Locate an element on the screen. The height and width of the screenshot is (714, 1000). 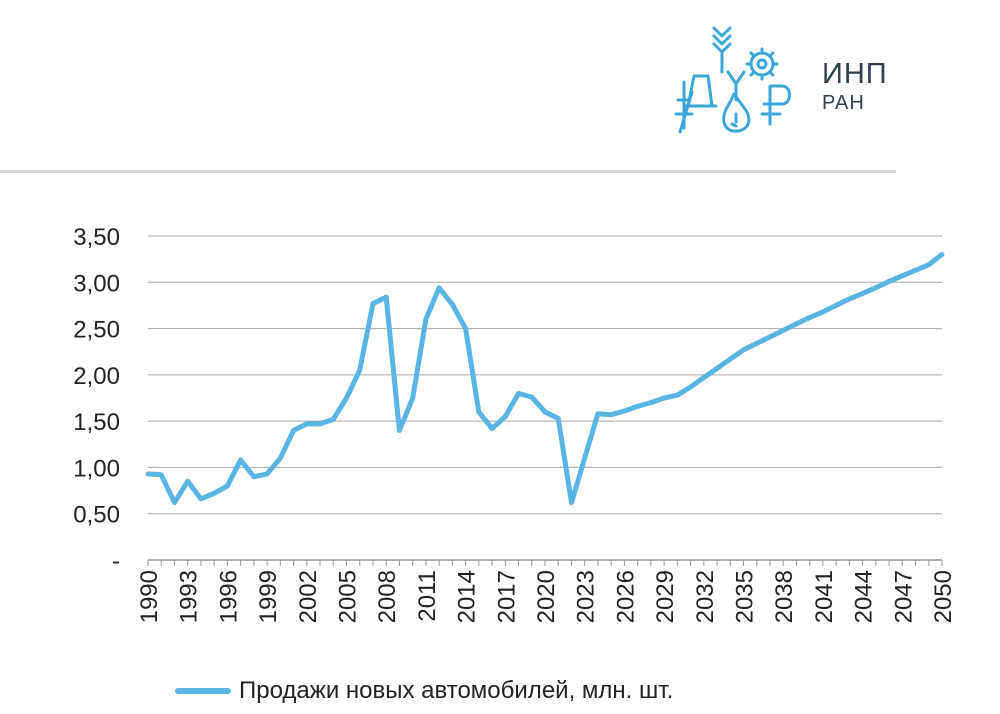
y-tick-label: 2,00 is located at coordinates (96, 376).